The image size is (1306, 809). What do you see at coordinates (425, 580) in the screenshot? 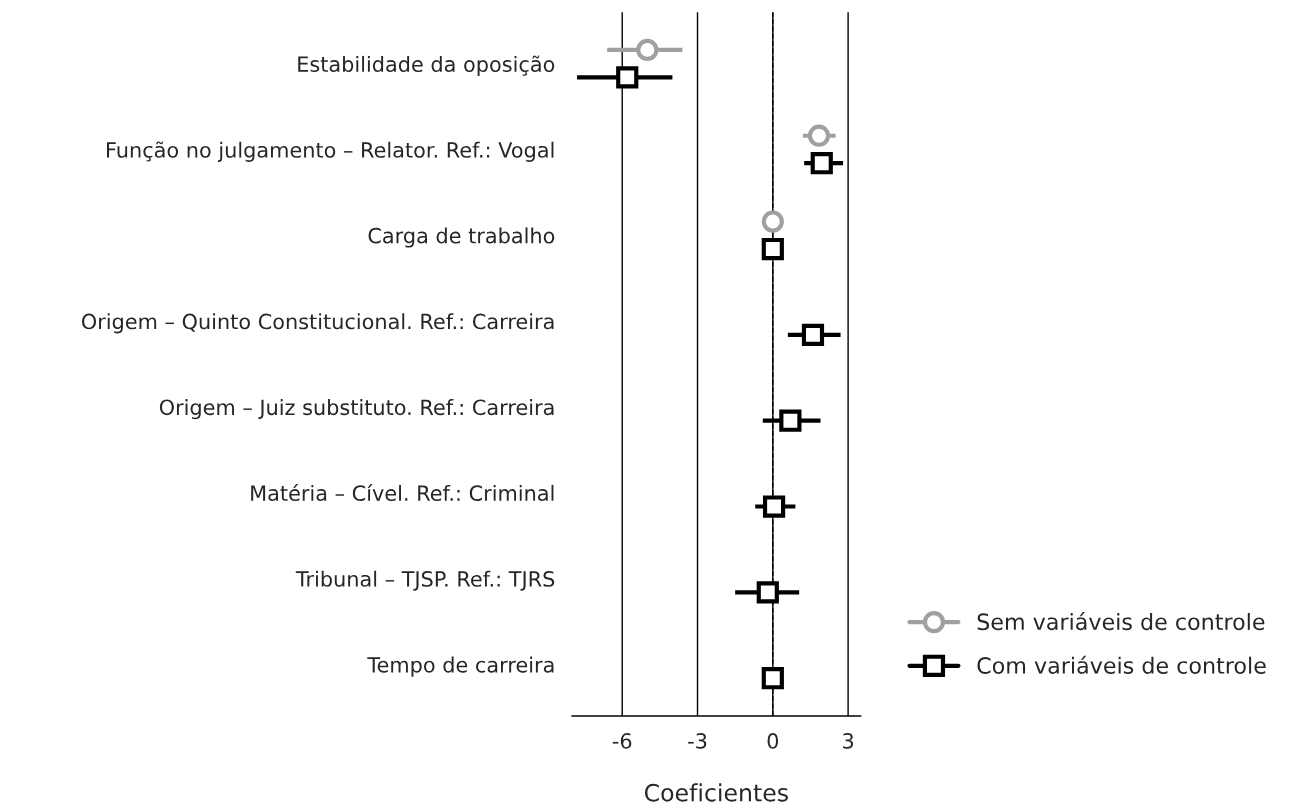
I see `y-tick-label: Tribunal – TJSP. Ref.: TJRS` at bounding box center [425, 580].